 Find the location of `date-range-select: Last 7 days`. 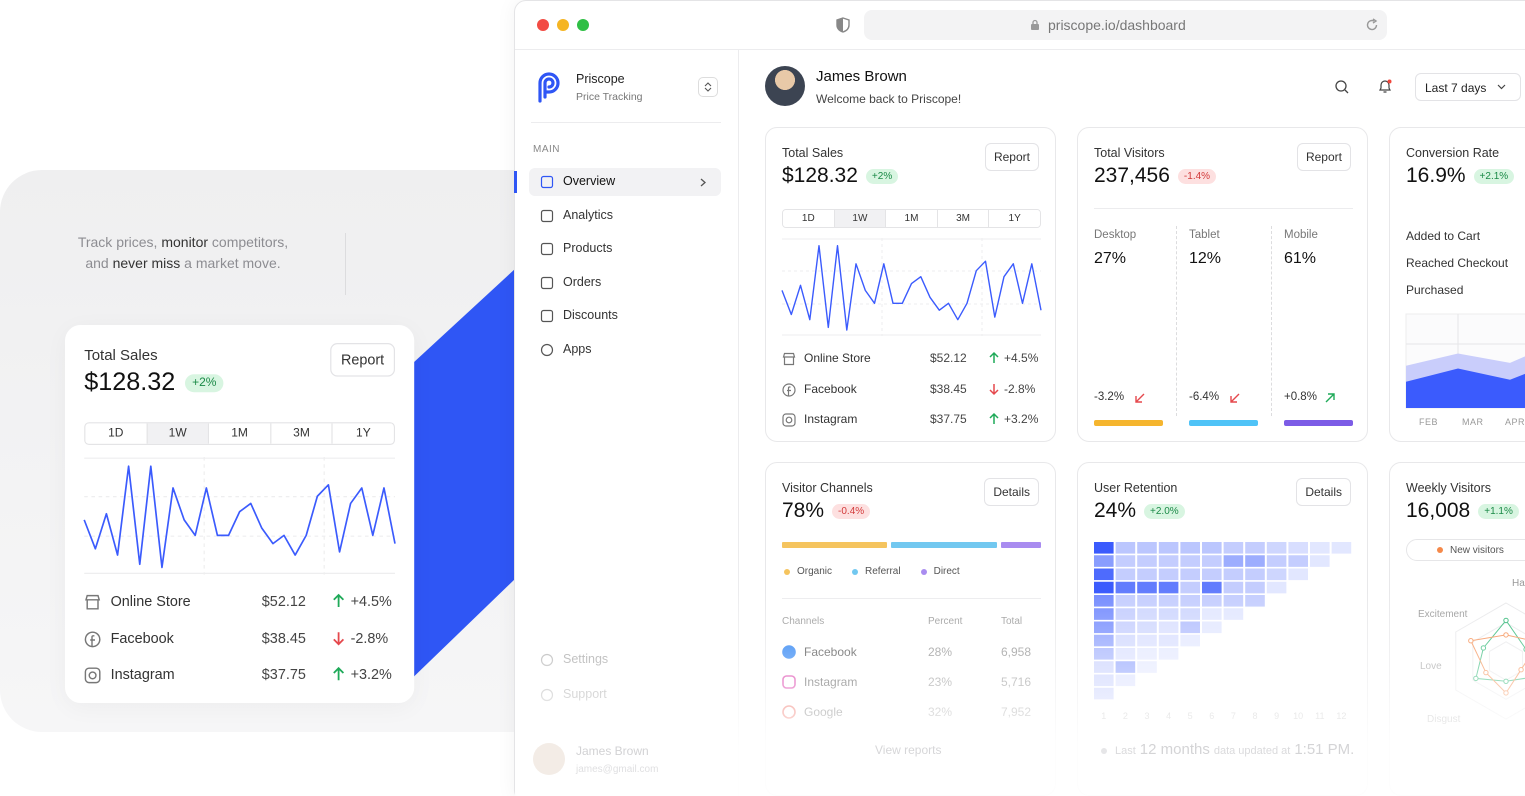

date-range-select: Last 7 days is located at coordinates (1468, 87).